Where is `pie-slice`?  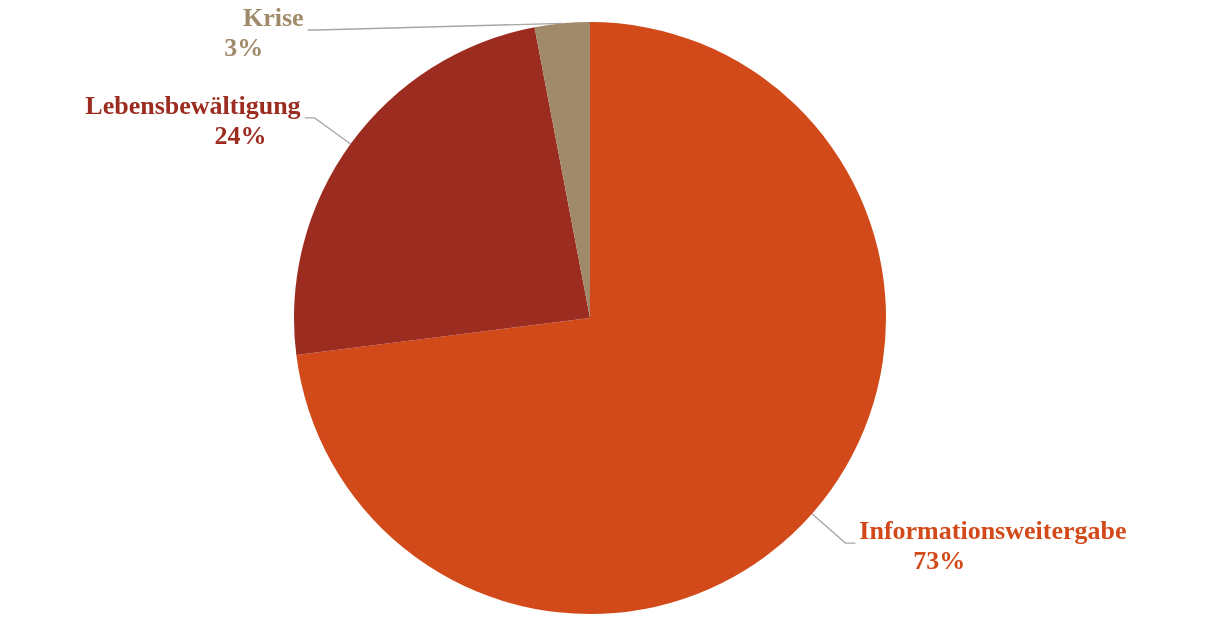
pie-slice is located at coordinates (562, 170).